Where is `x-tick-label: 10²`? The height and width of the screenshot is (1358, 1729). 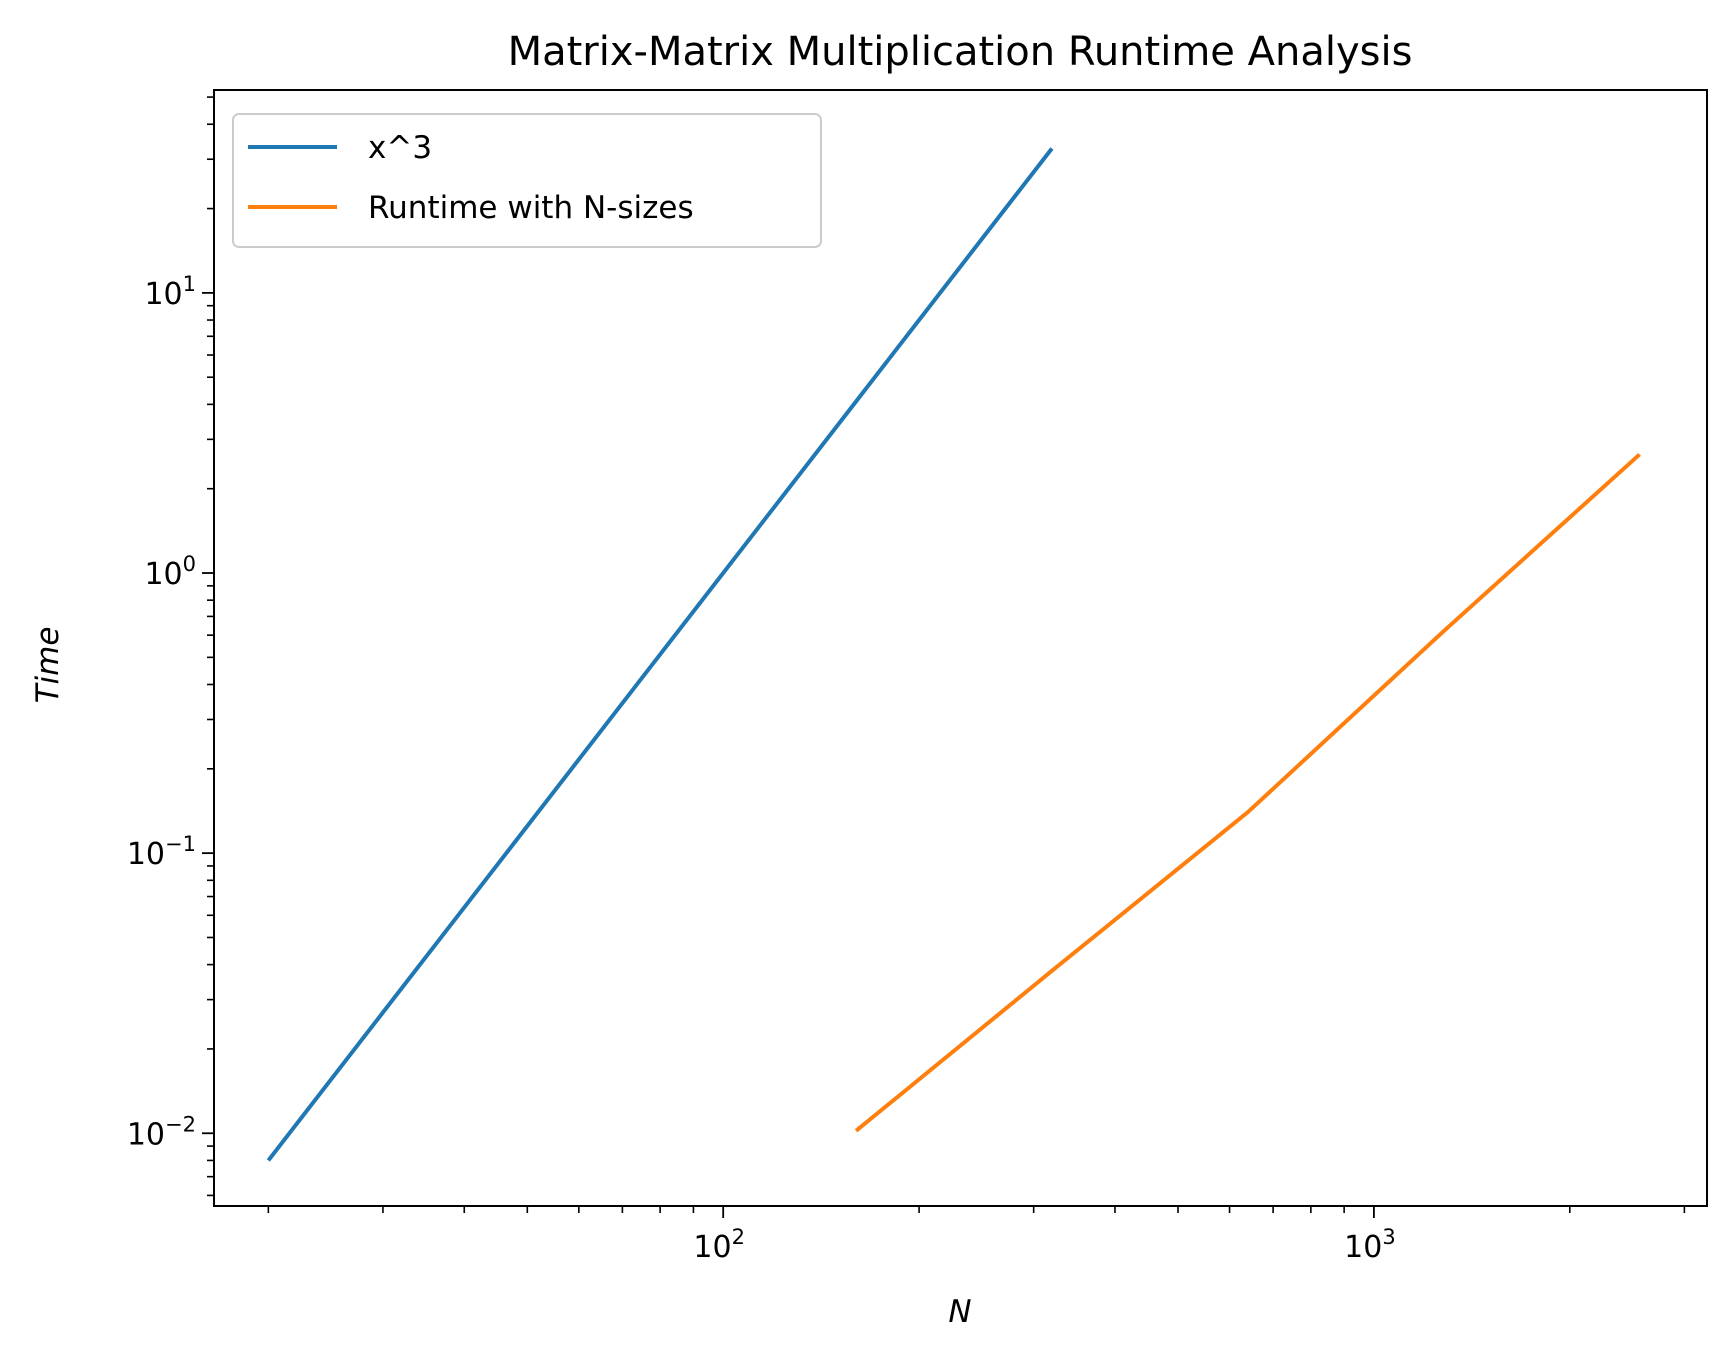
x-tick-label: 10² is located at coordinates (719, 1245).